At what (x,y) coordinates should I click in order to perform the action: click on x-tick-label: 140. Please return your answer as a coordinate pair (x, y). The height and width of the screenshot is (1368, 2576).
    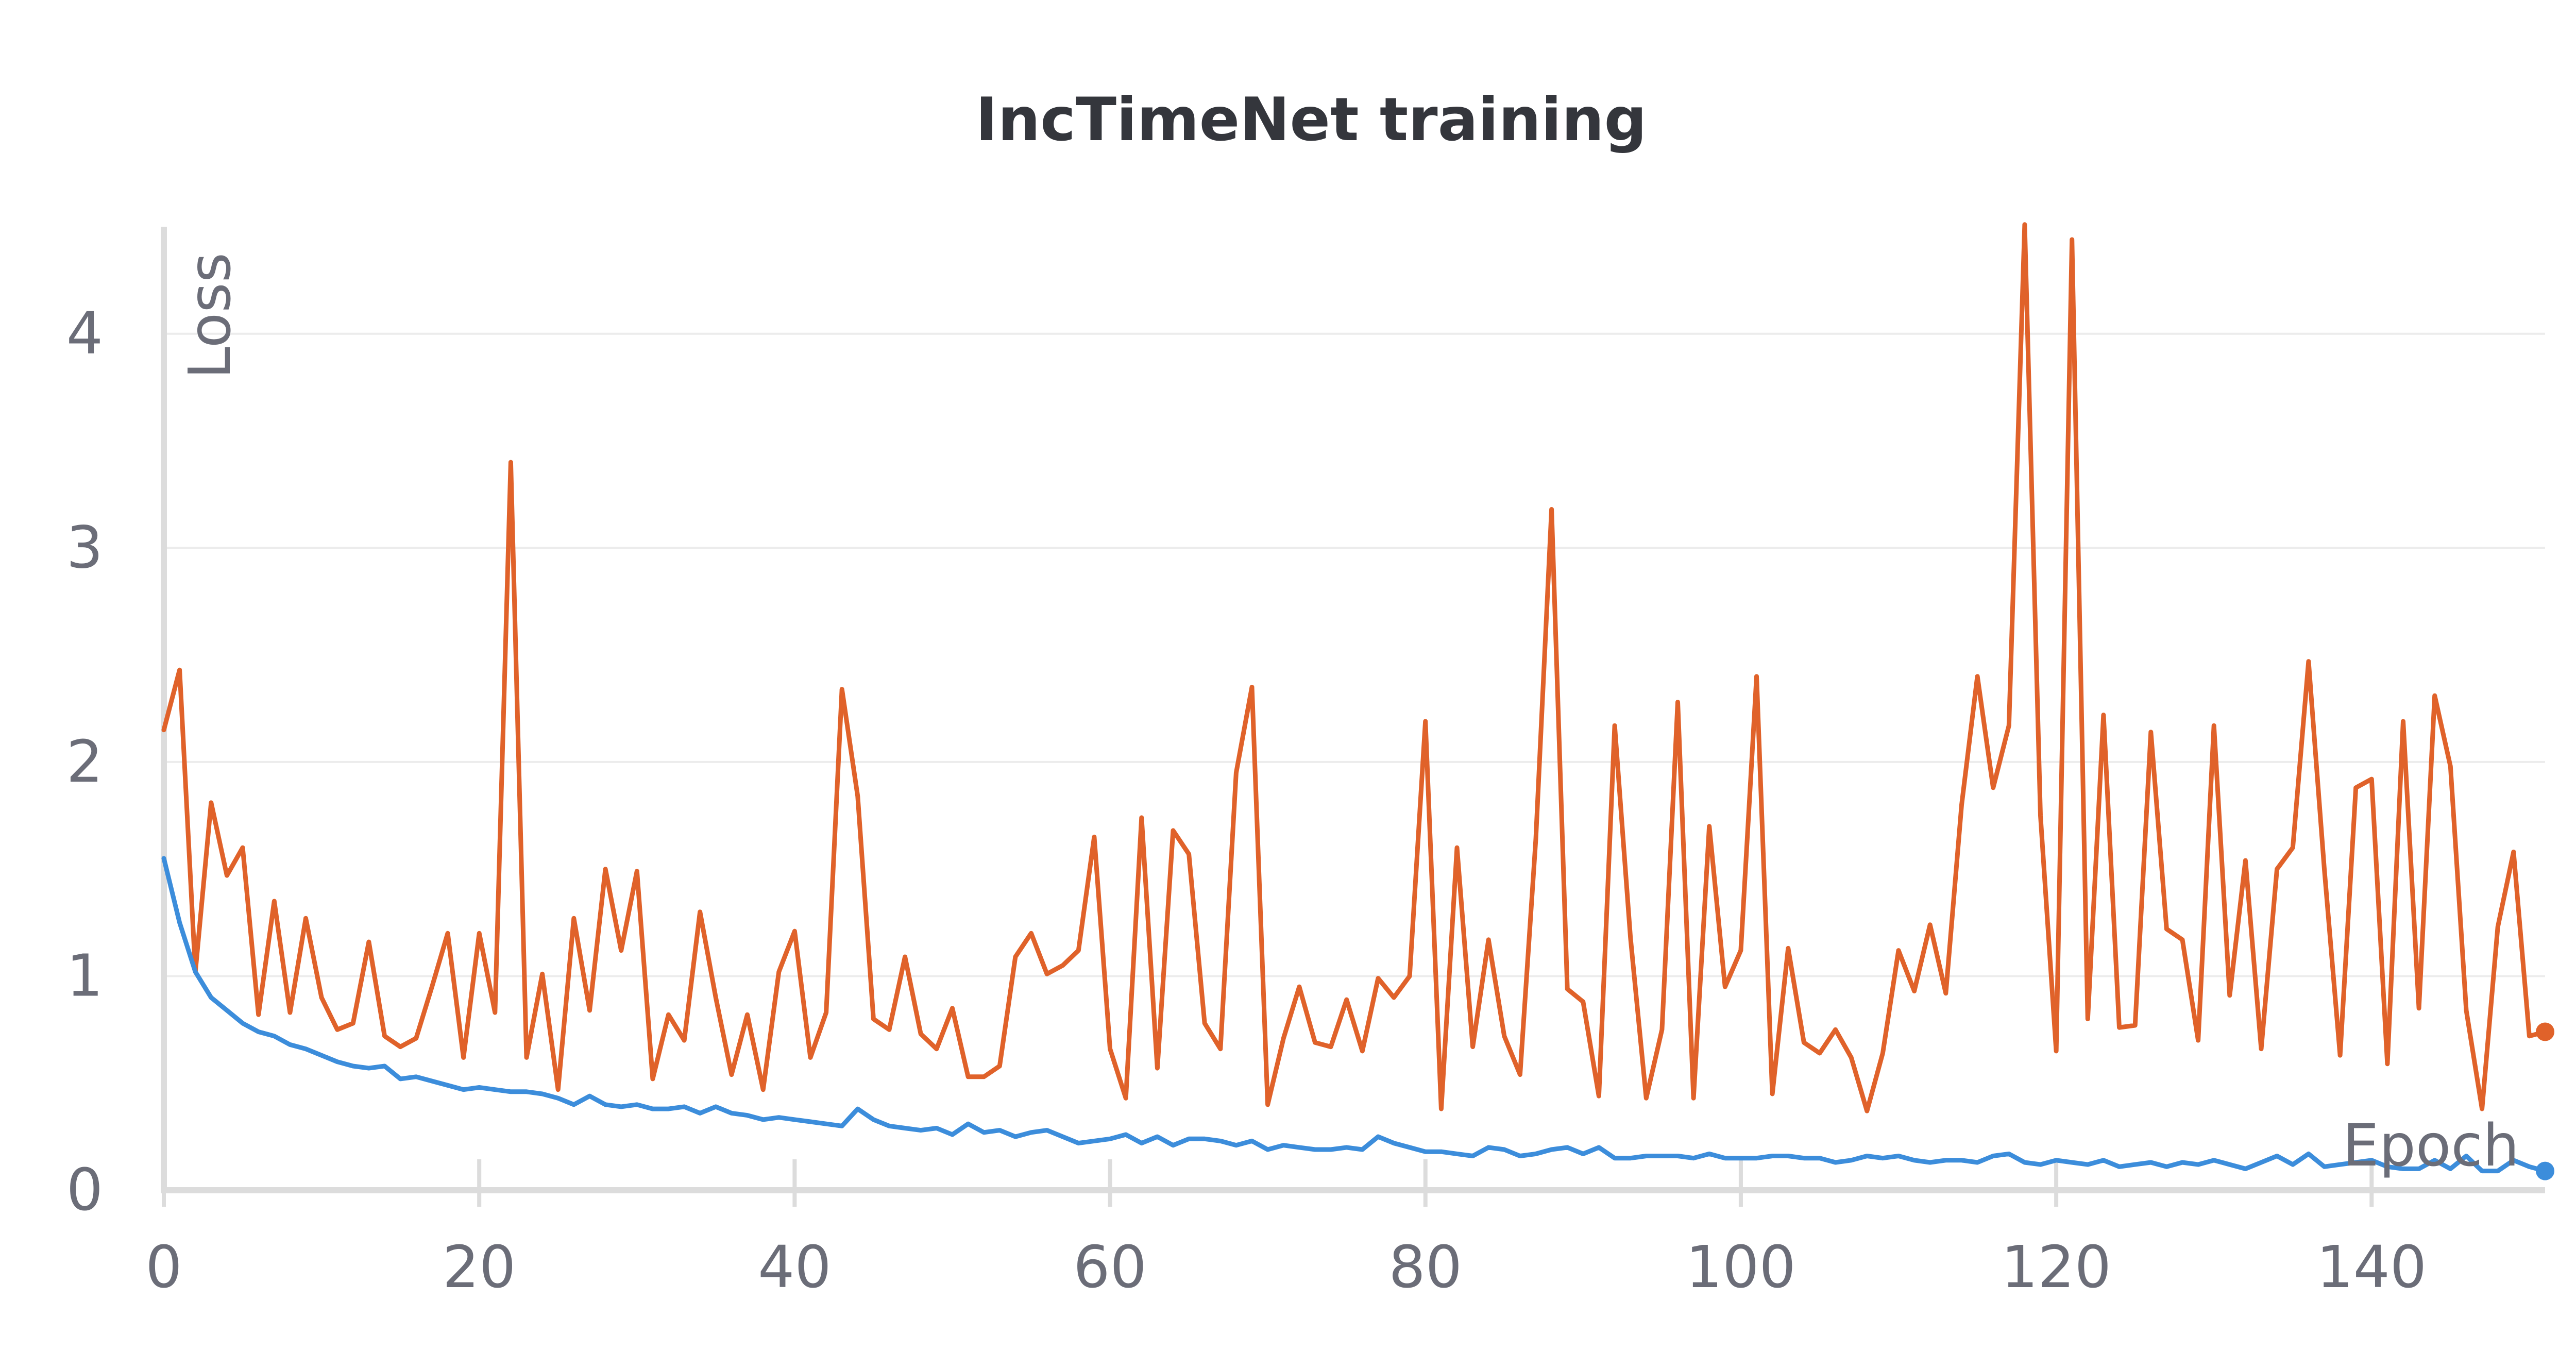
    Looking at the image, I should click on (2371, 1267).